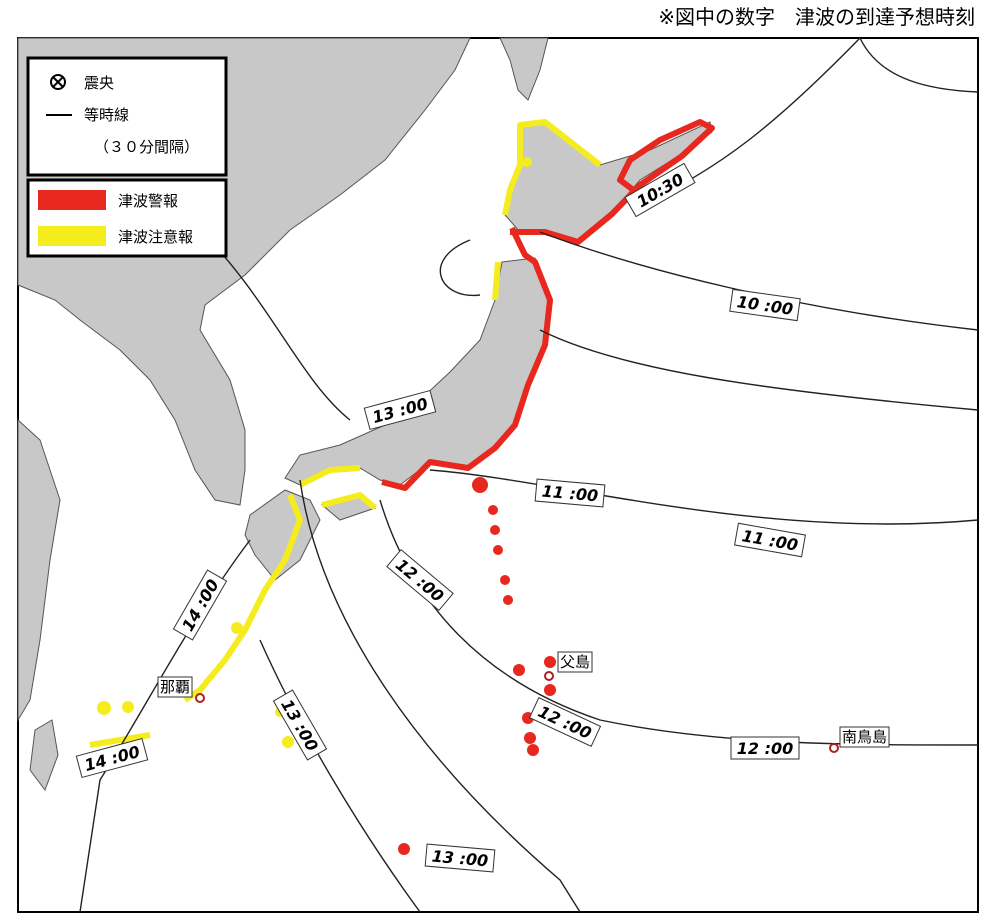 This screenshot has height=923, width=1000. What do you see at coordinates (146, 147) in the screenshot?
I see `legend-interval: （３０分間隔）` at bounding box center [146, 147].